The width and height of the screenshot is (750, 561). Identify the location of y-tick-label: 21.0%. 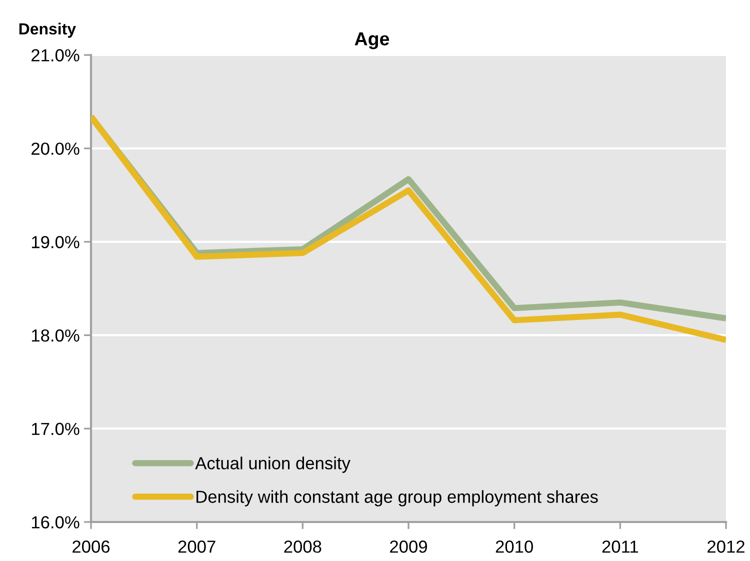
(56, 55).